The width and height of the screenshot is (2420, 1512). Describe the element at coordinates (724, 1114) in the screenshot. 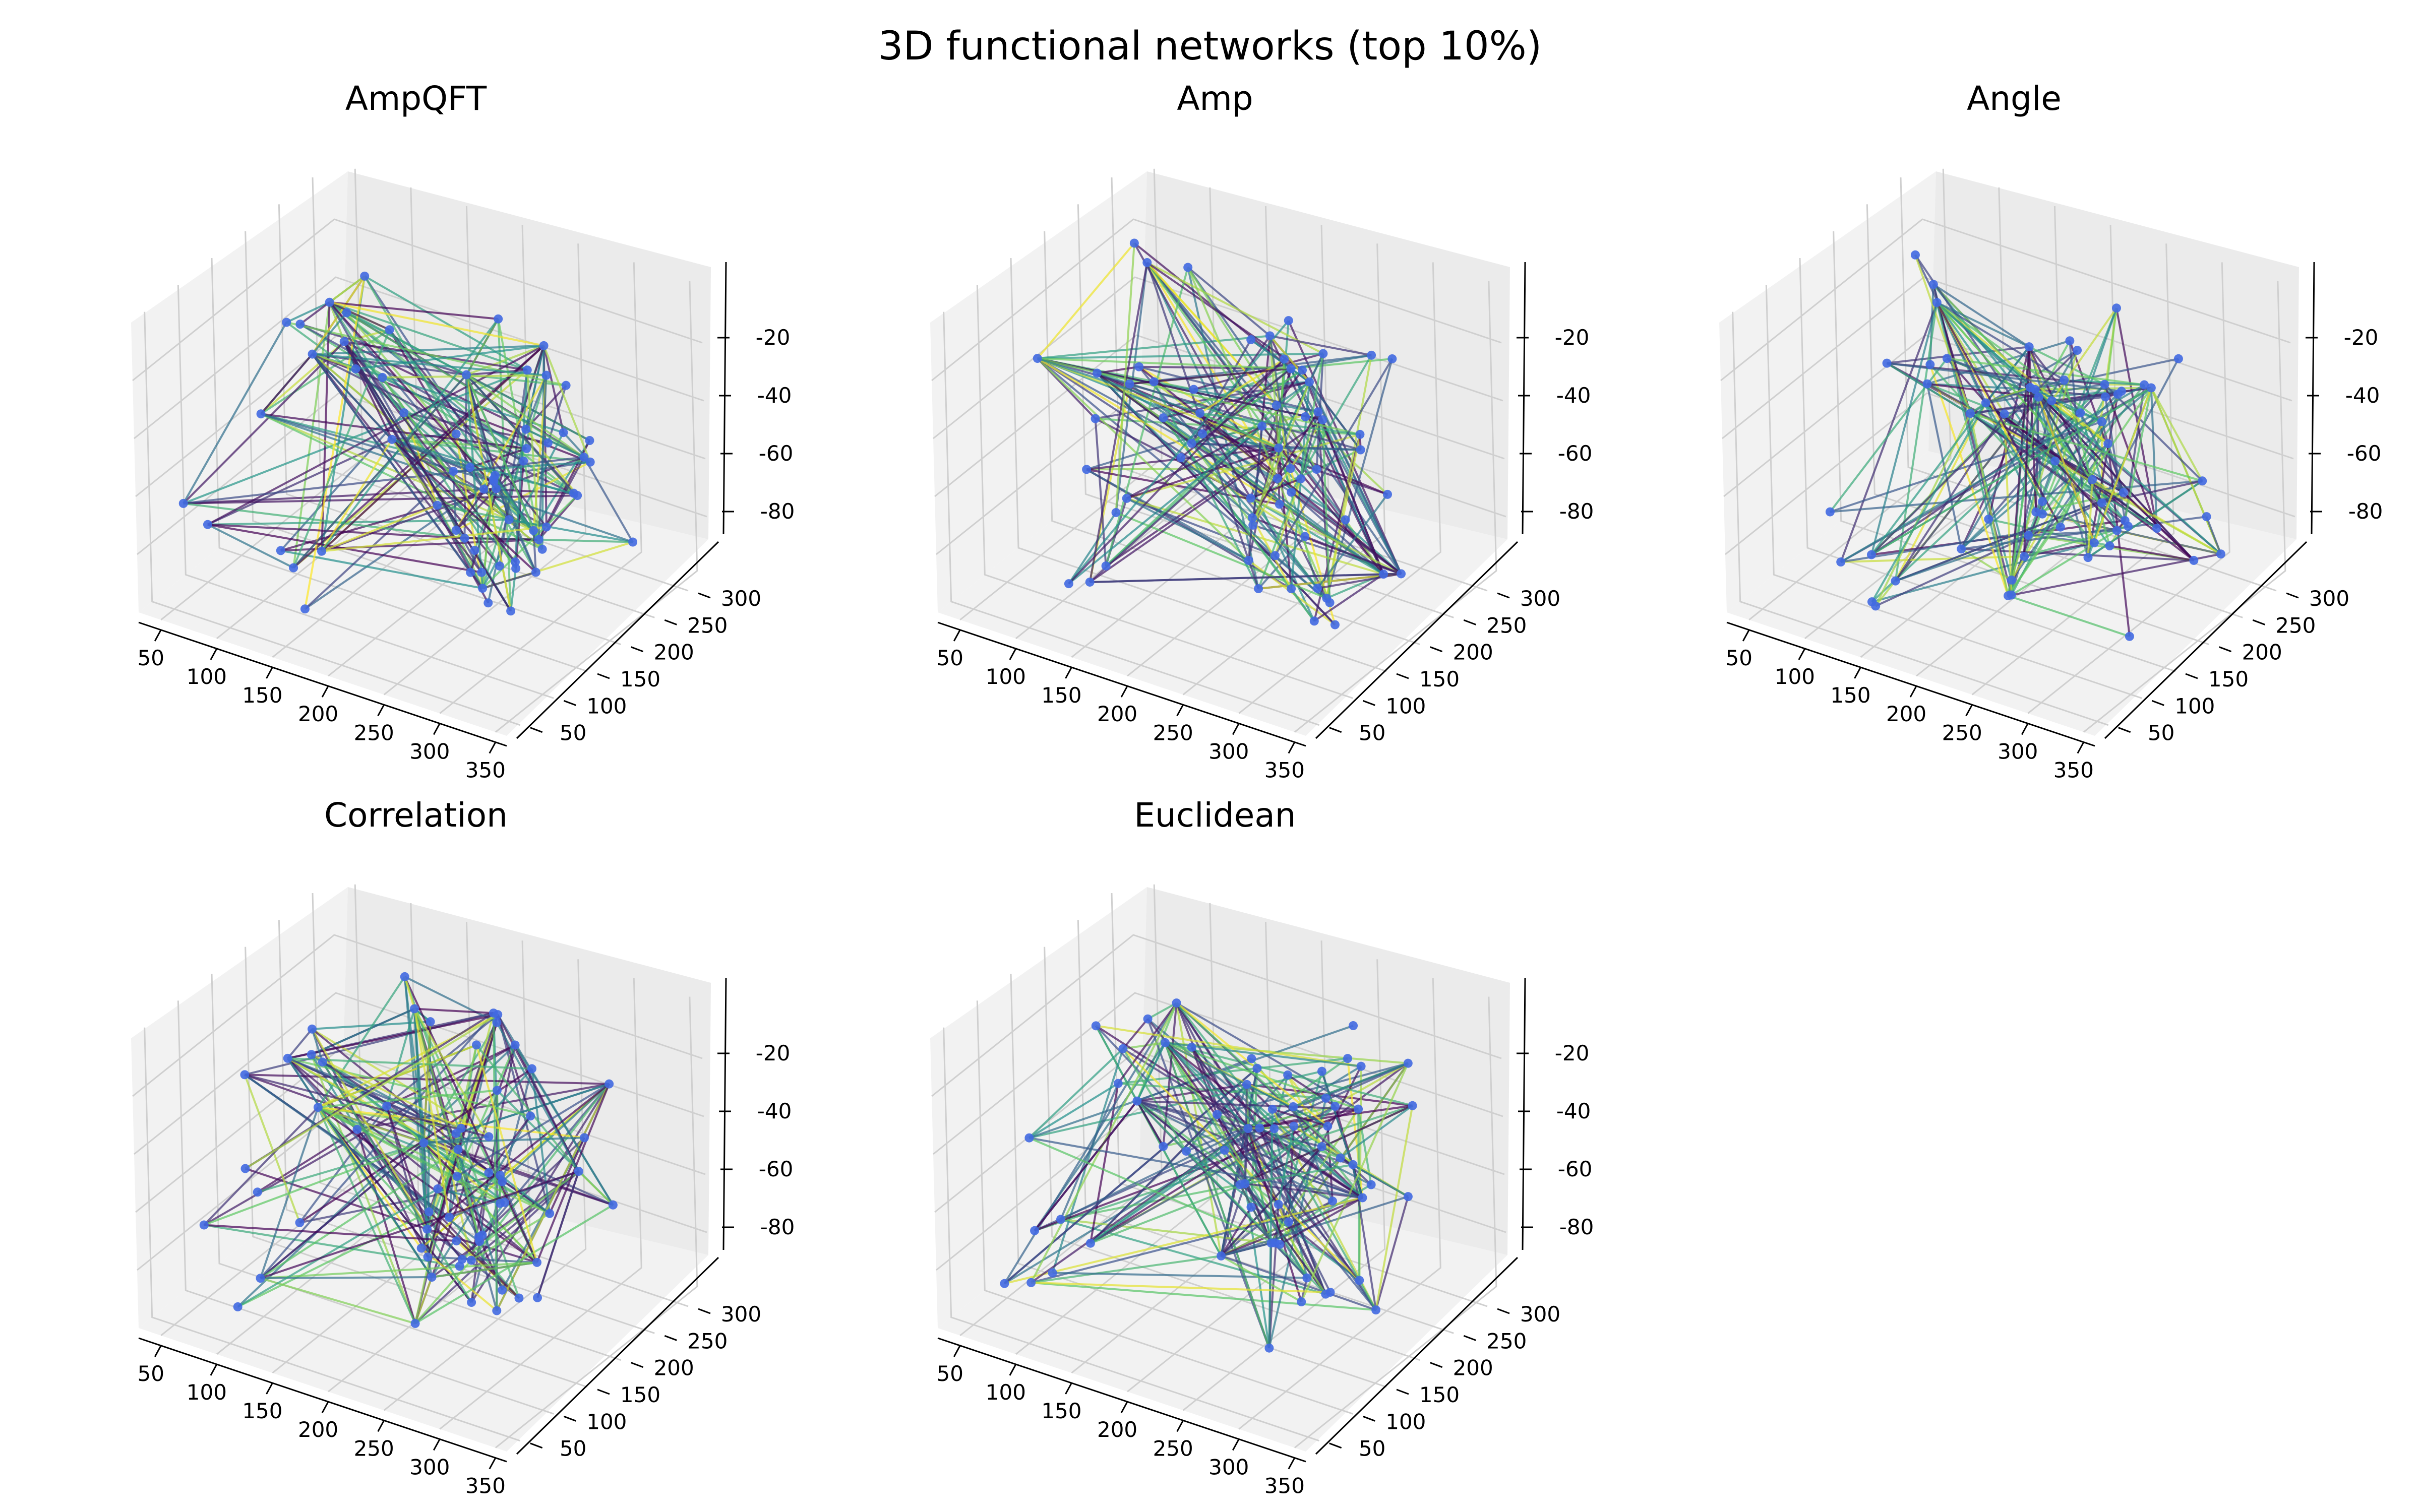

I see `z-axis-line` at that location.